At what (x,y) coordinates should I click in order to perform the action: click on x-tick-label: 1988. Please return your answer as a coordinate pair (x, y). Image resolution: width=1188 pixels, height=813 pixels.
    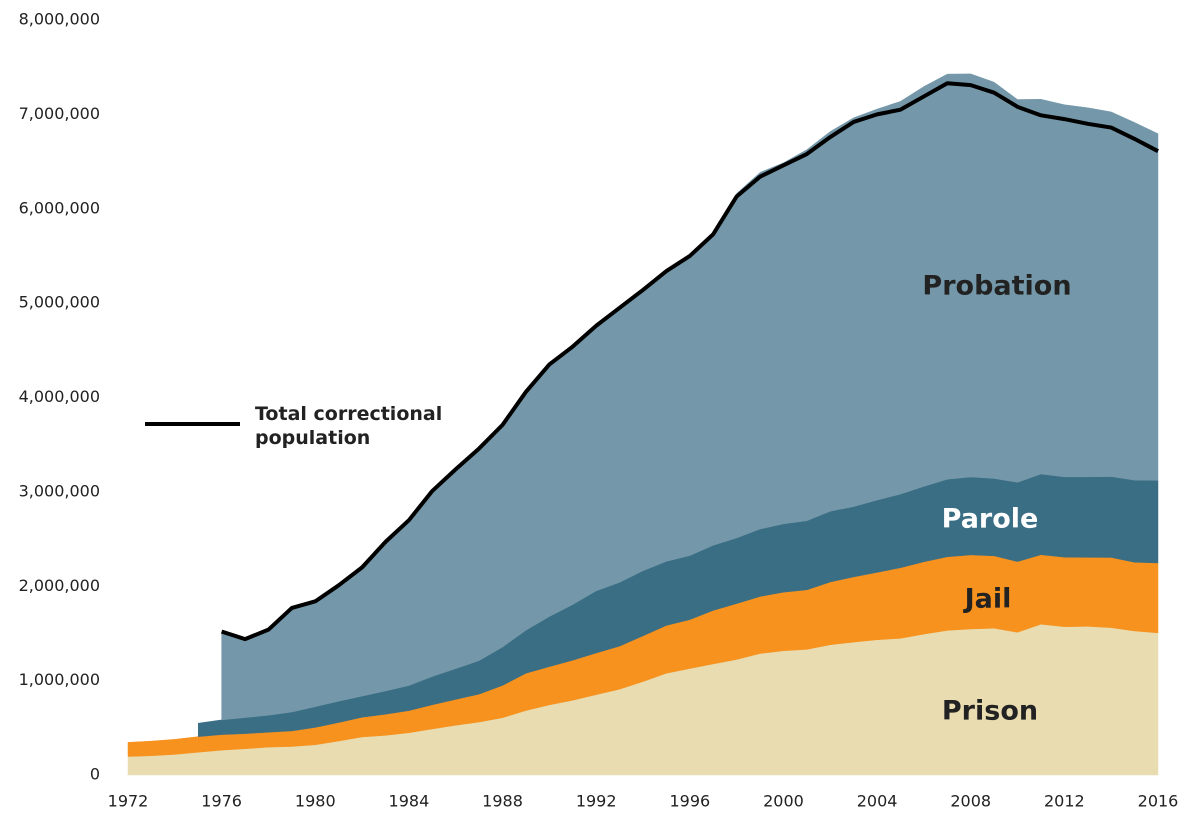
    Looking at the image, I should click on (502, 801).